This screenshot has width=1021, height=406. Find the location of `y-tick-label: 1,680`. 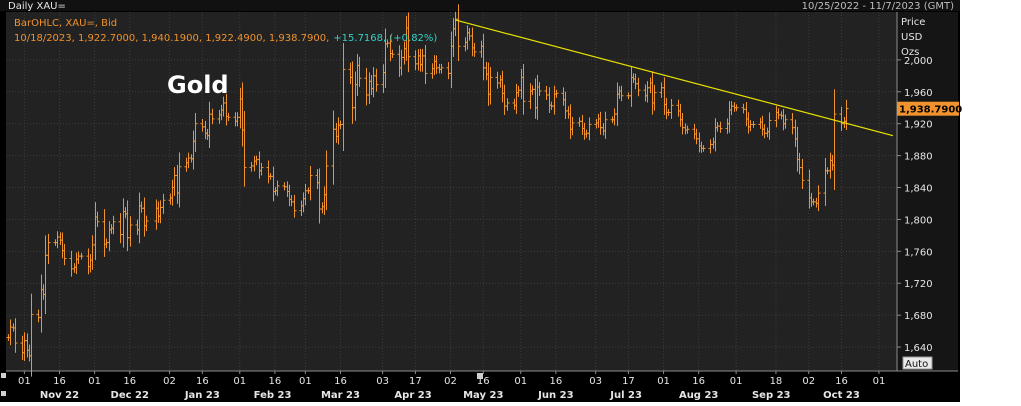

y-tick-label: 1,680 is located at coordinates (918, 316).